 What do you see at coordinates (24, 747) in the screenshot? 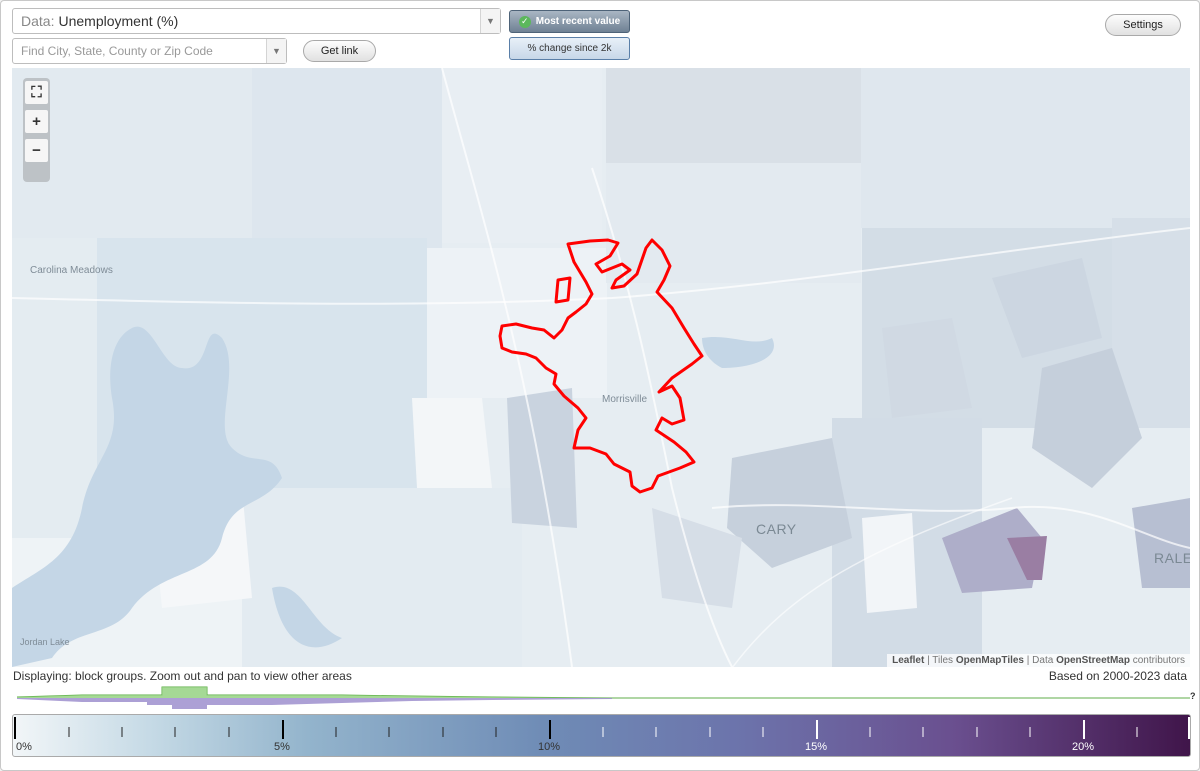
I see `legend-label-0: 0%` at bounding box center [24, 747].